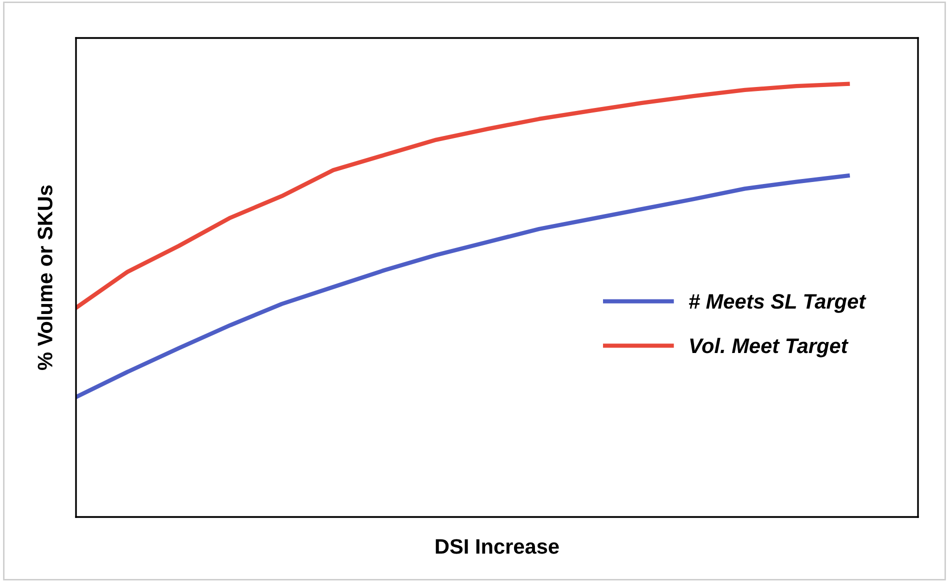  I want to click on legend-label: Vol. Meet Target, so click(769, 348).